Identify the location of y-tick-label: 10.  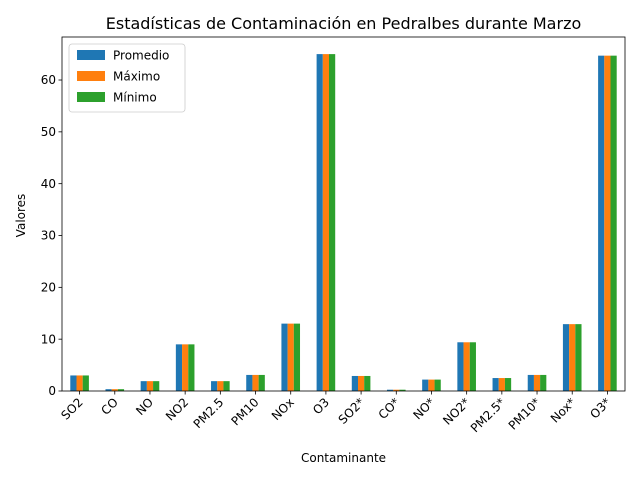
(48, 339).